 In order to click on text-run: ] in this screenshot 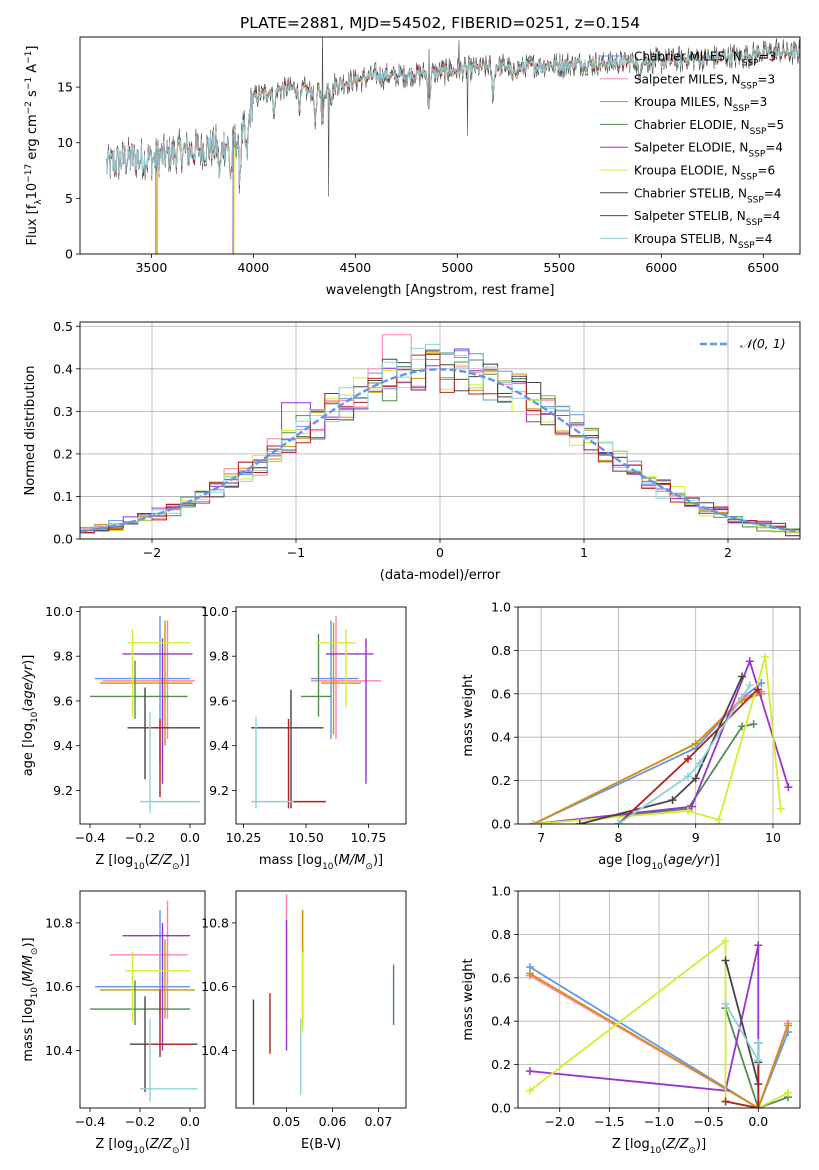, I will do `click(32, 48)`.